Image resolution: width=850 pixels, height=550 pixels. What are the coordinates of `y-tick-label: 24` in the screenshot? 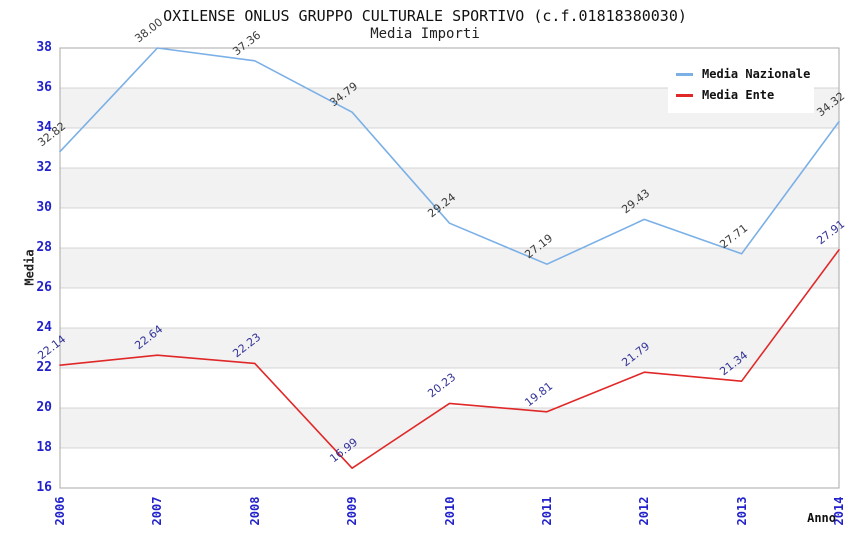 It's located at (44, 327).